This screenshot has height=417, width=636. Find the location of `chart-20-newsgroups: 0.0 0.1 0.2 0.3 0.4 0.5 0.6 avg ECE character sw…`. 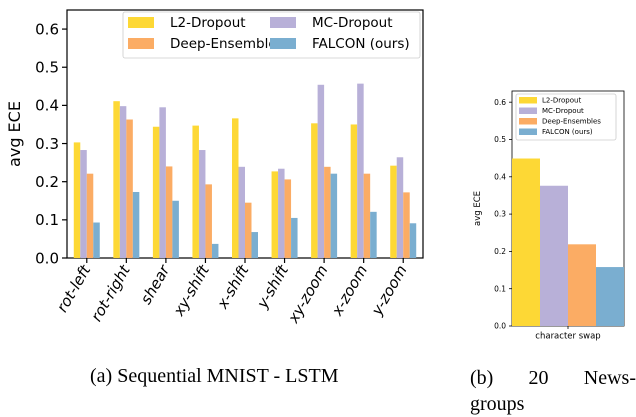

chart-20-newsgroups: 0.0 0.1 0.2 0.3 0.4 0.5 0.6 avg ECE character sw… is located at coordinates (549, 216).